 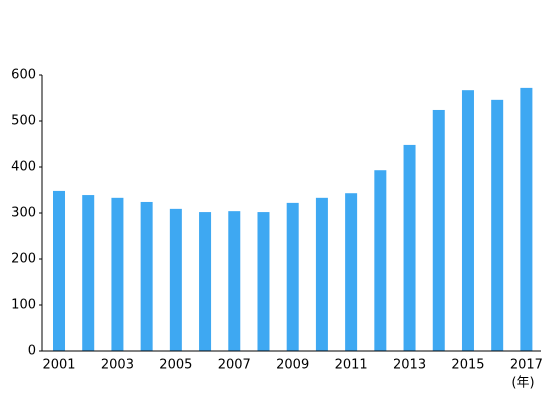 What do you see at coordinates (23, 167) in the screenshot?
I see `y-tick-label: 400` at bounding box center [23, 167].